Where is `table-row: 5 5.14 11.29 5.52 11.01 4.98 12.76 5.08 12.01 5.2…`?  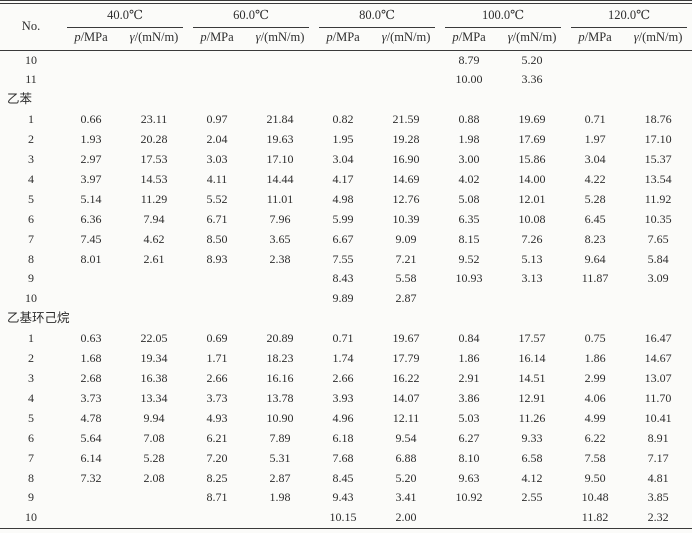 table-row: 5 5.14 11.29 5.52 11.01 4.98 12.76 5.08 12.01 5.2… is located at coordinates (346, 200).